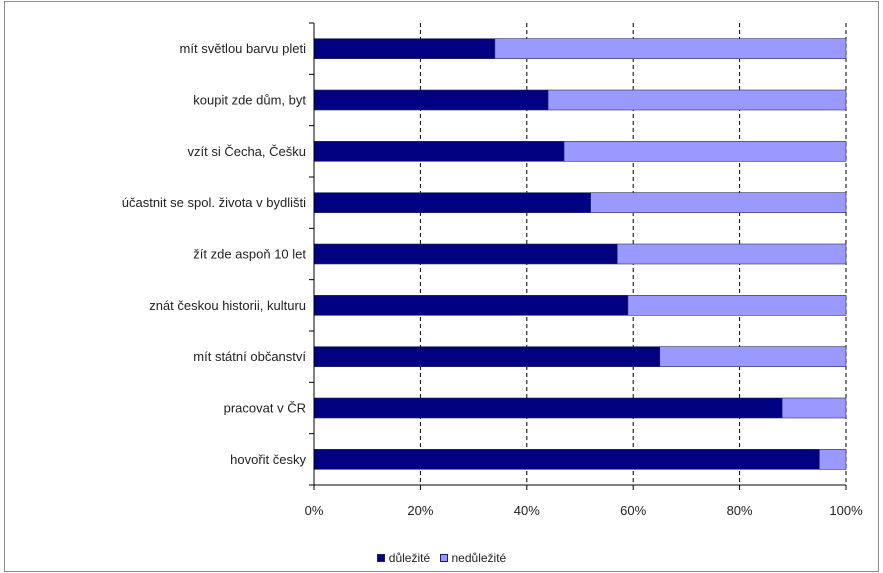  Describe the element at coordinates (227, 305) in the screenshot. I see `category-label: znát českou historii, kulturu` at that location.